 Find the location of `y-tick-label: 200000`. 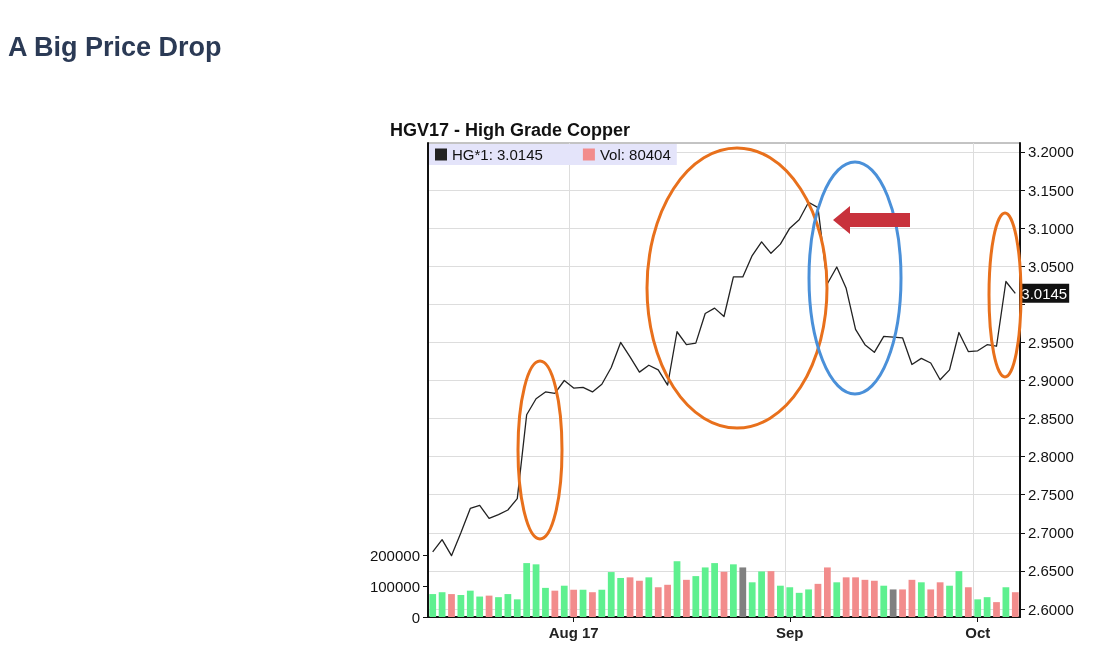

y-tick-label: 200000 is located at coordinates (394, 555).